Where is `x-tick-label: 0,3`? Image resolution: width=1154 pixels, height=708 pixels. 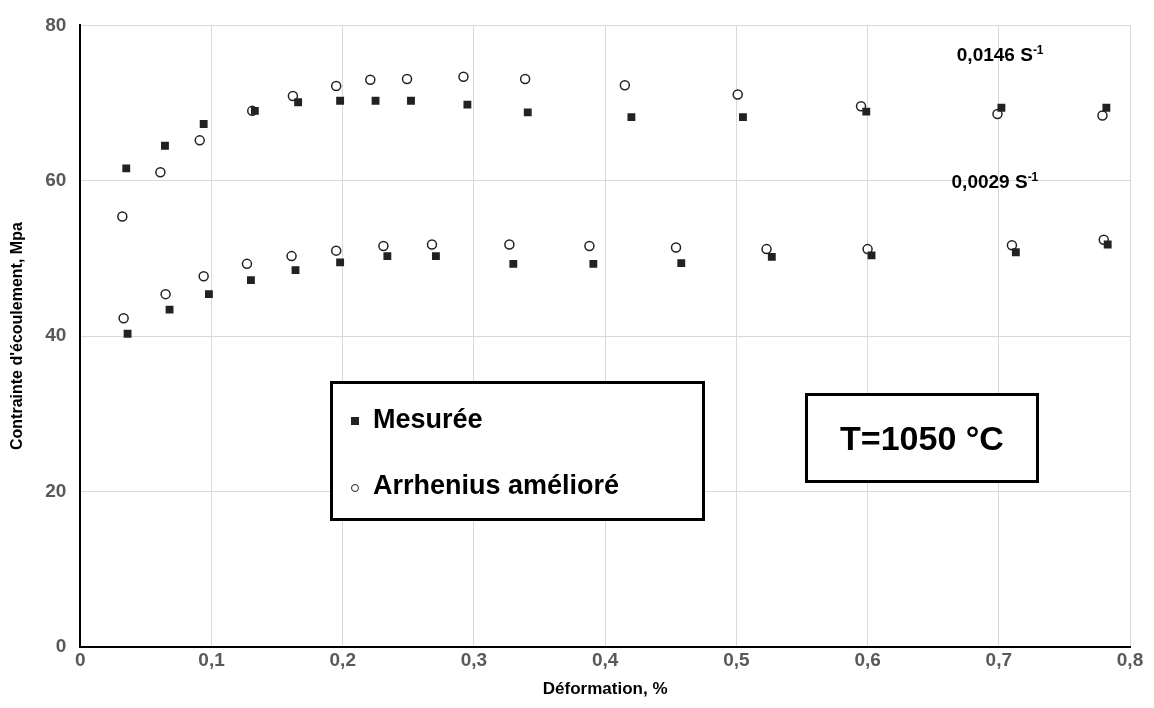 x-tick-label: 0,3 is located at coordinates (474, 660).